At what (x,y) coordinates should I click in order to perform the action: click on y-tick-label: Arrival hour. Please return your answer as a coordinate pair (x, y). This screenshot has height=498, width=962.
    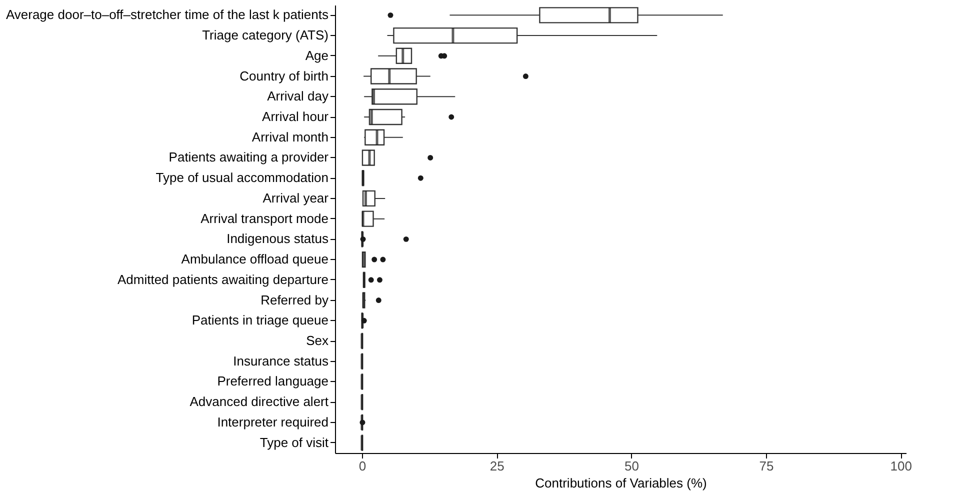
    Looking at the image, I should click on (296, 116).